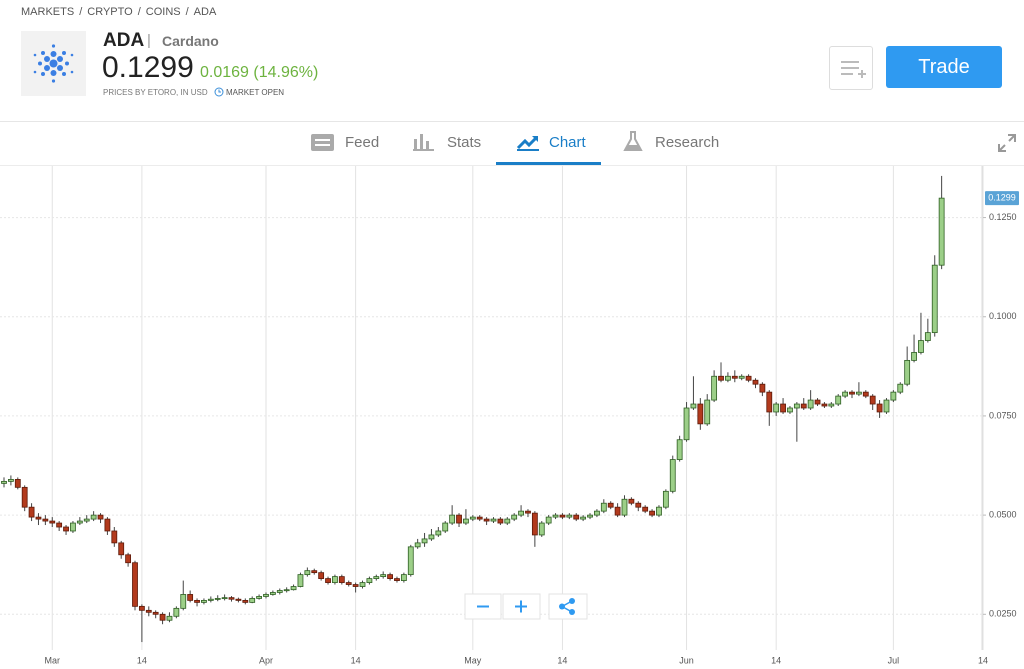 The height and width of the screenshot is (669, 1024). I want to click on x-tick-label: Apr, so click(266, 660).